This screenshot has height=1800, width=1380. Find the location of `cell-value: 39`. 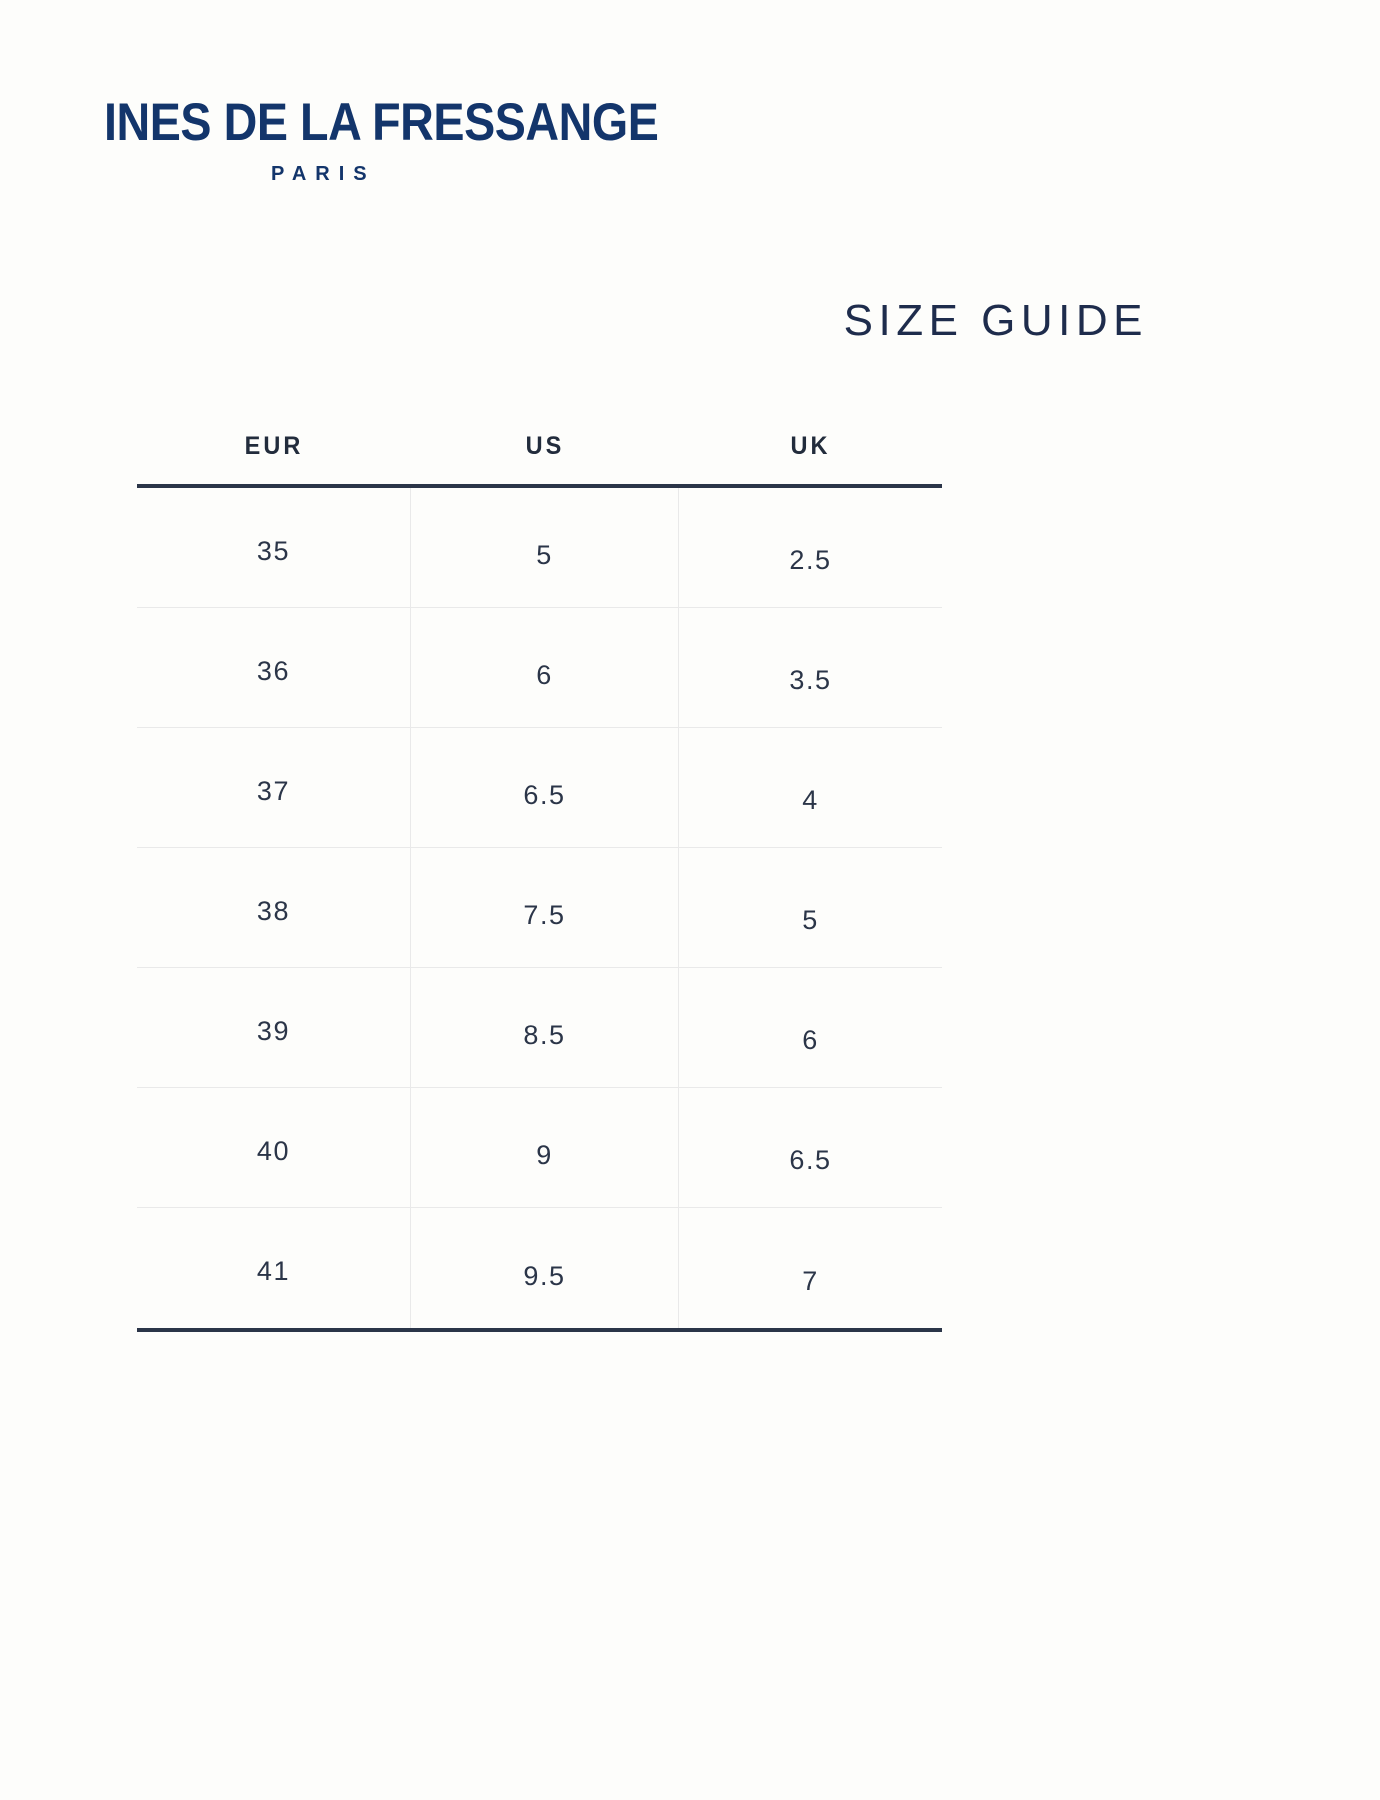

cell-value: 39 is located at coordinates (273, 1030).